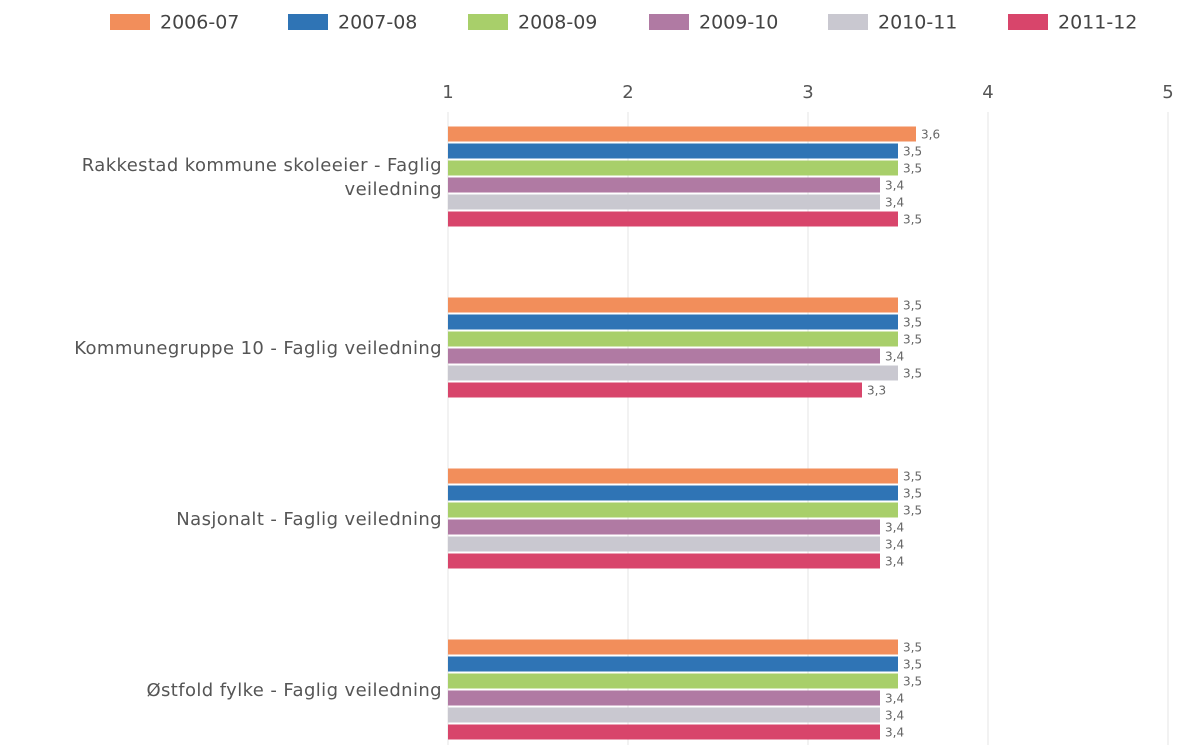  Describe the element at coordinates (557, 23) in the screenshot. I see `legend-label: 2008-09` at that location.